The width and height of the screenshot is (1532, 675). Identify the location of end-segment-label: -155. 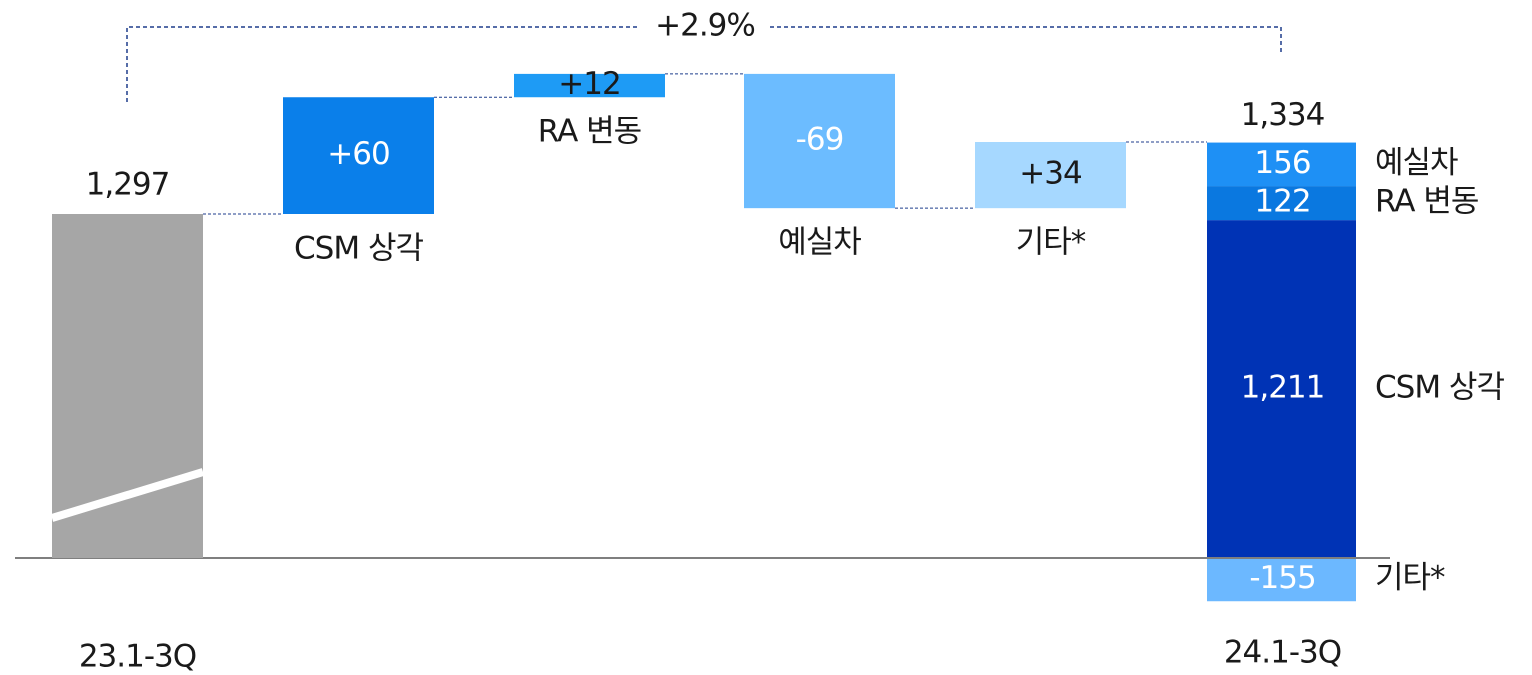
(1282, 578).